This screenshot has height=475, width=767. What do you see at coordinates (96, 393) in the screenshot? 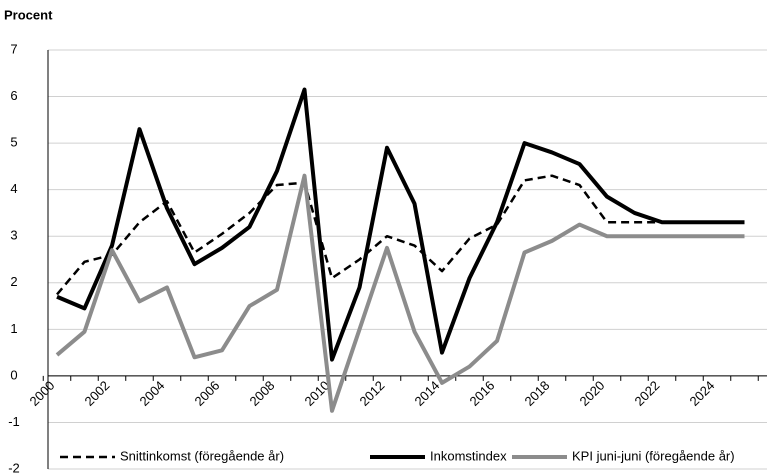
I see `x-tick-label: 2002` at bounding box center [96, 393].